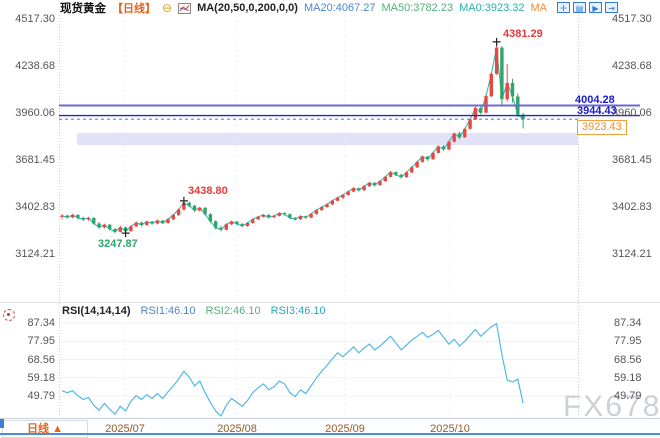 The width and height of the screenshot is (660, 438). I want to click on pan-icon: ✛, so click(563, 7).